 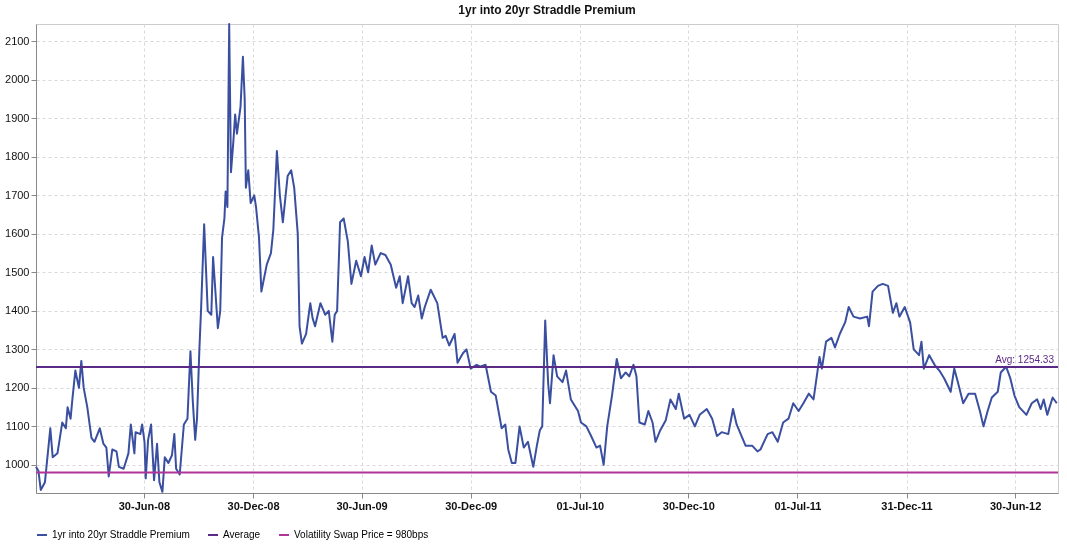 I want to click on x-tick-label: 30-Dec-10, so click(x=688, y=505).